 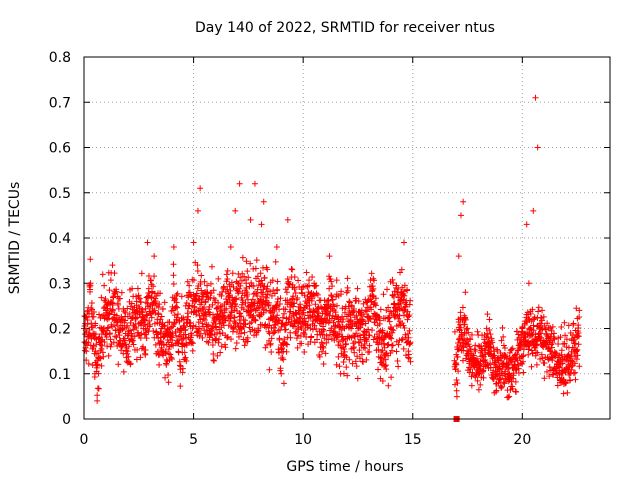 I want to click on y-axis-label: SRMTID / TECUs, so click(x=15, y=238).